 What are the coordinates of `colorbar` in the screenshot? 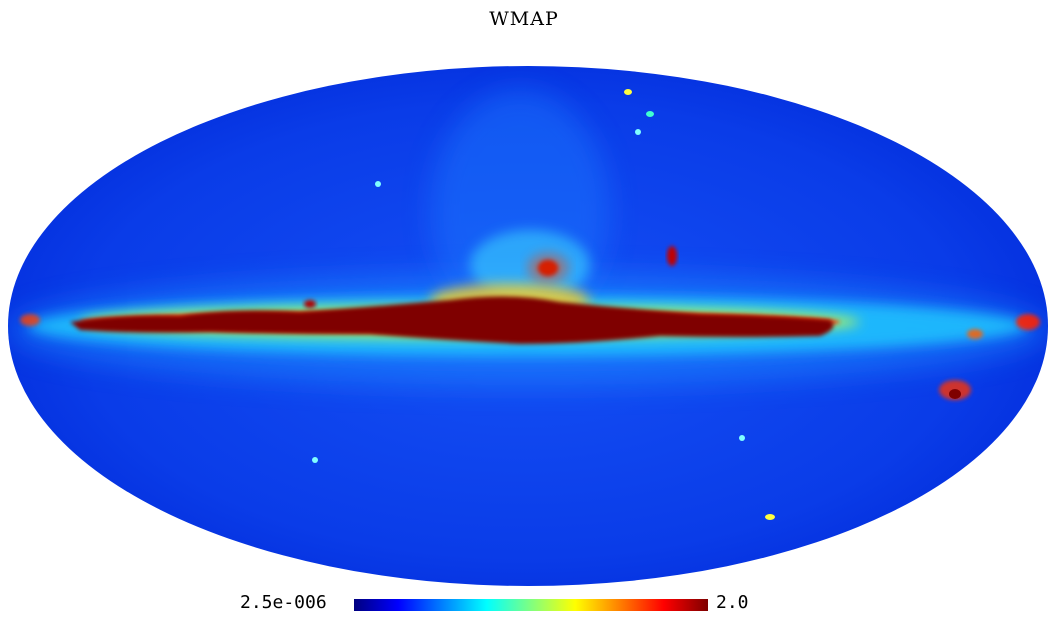 It's located at (531, 605).